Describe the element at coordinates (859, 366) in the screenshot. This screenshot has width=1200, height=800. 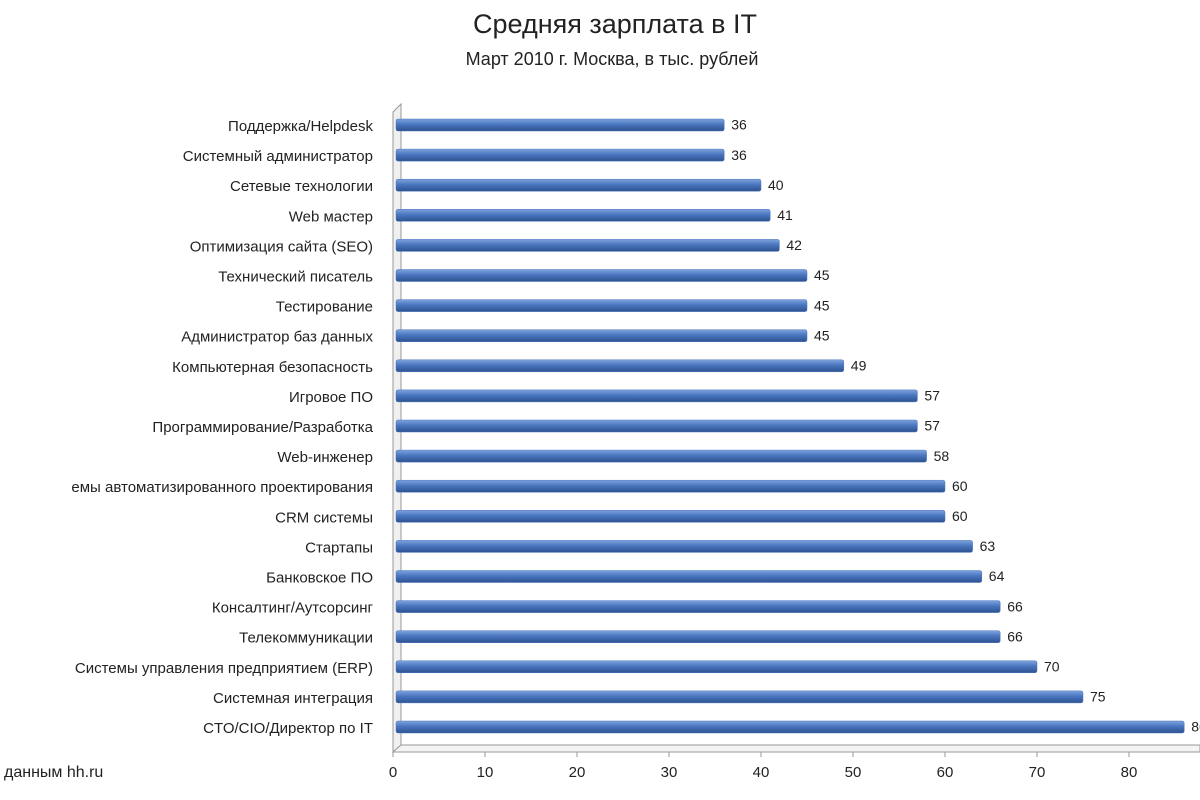
I see `data-label: 49` at that location.